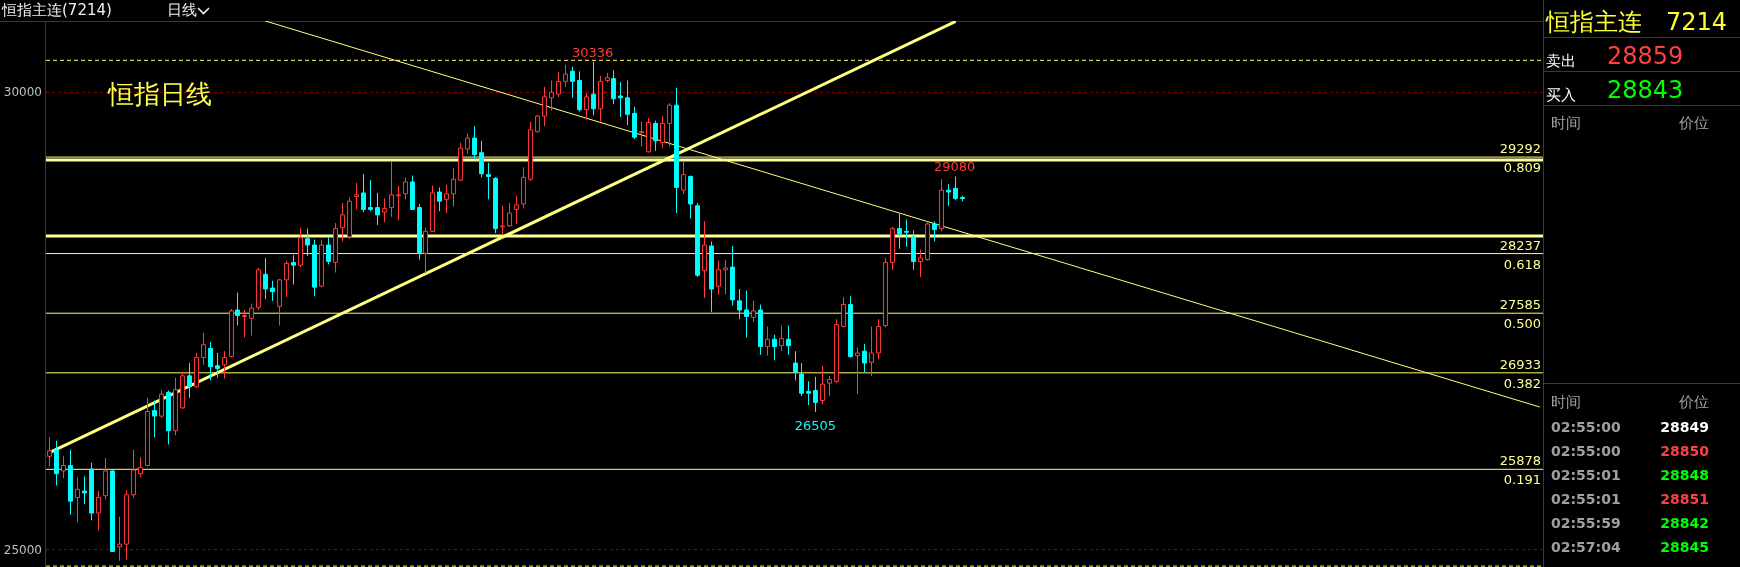 The image size is (1740, 567). I want to click on text: 价位, so click(1693, 402).